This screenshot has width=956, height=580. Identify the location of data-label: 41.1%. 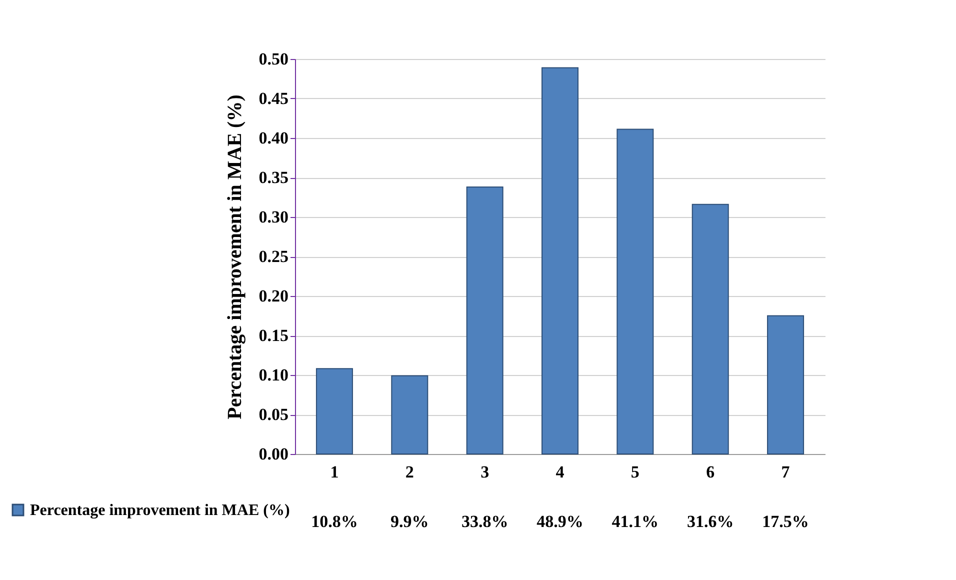
(635, 521).